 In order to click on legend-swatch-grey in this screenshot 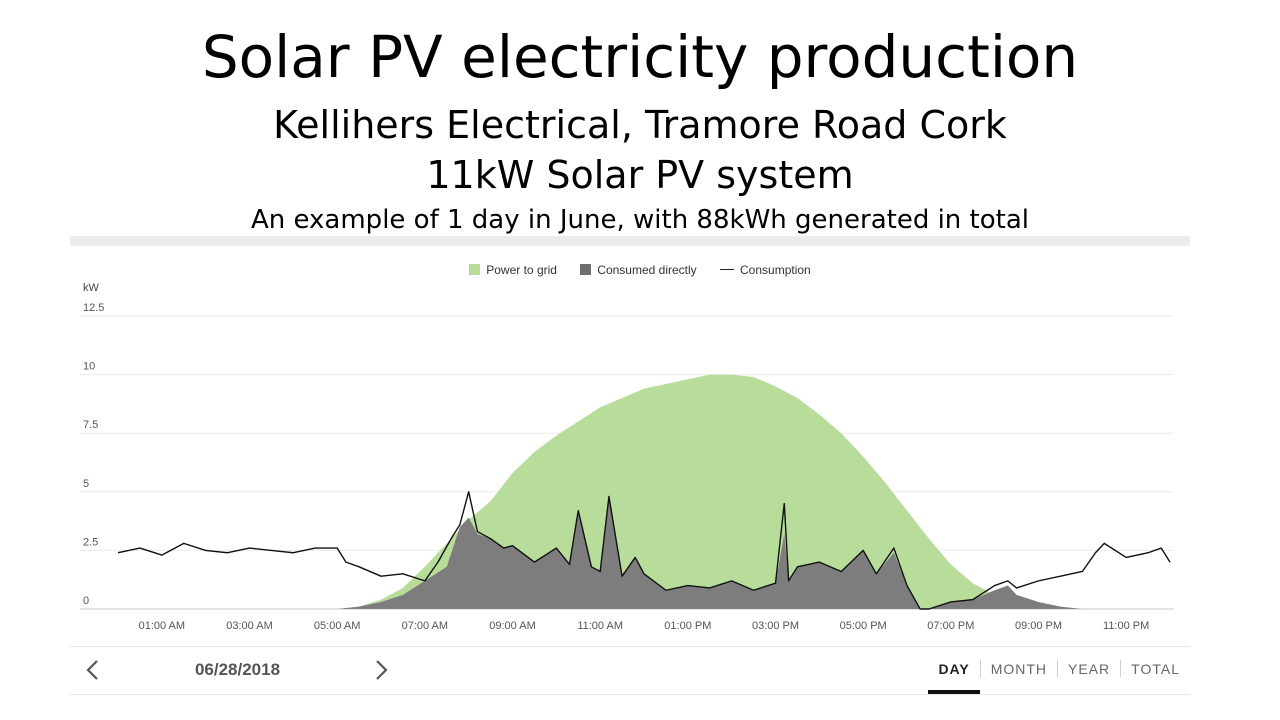, I will do `click(586, 269)`.